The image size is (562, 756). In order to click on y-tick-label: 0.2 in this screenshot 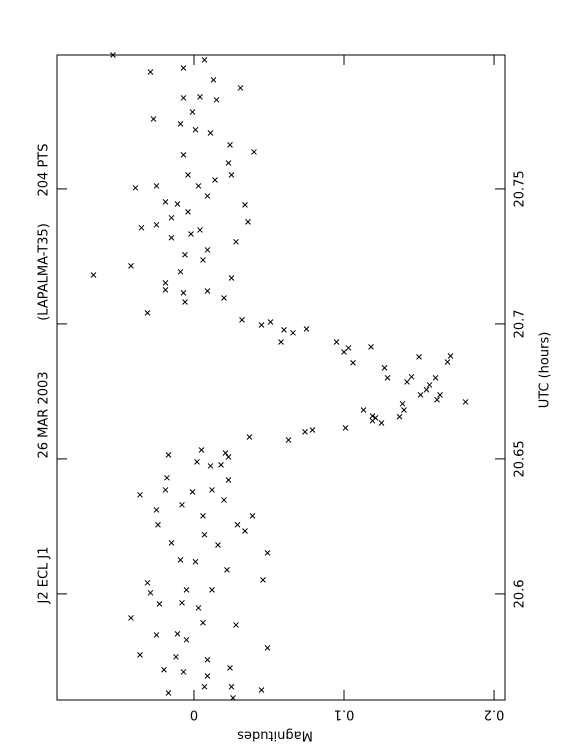, I will do `click(494, 714)`.